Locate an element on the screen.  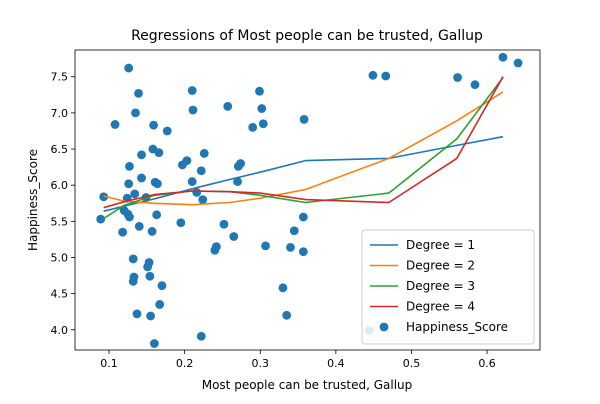
y-tick-label: 7.5 is located at coordinates (60, 77).